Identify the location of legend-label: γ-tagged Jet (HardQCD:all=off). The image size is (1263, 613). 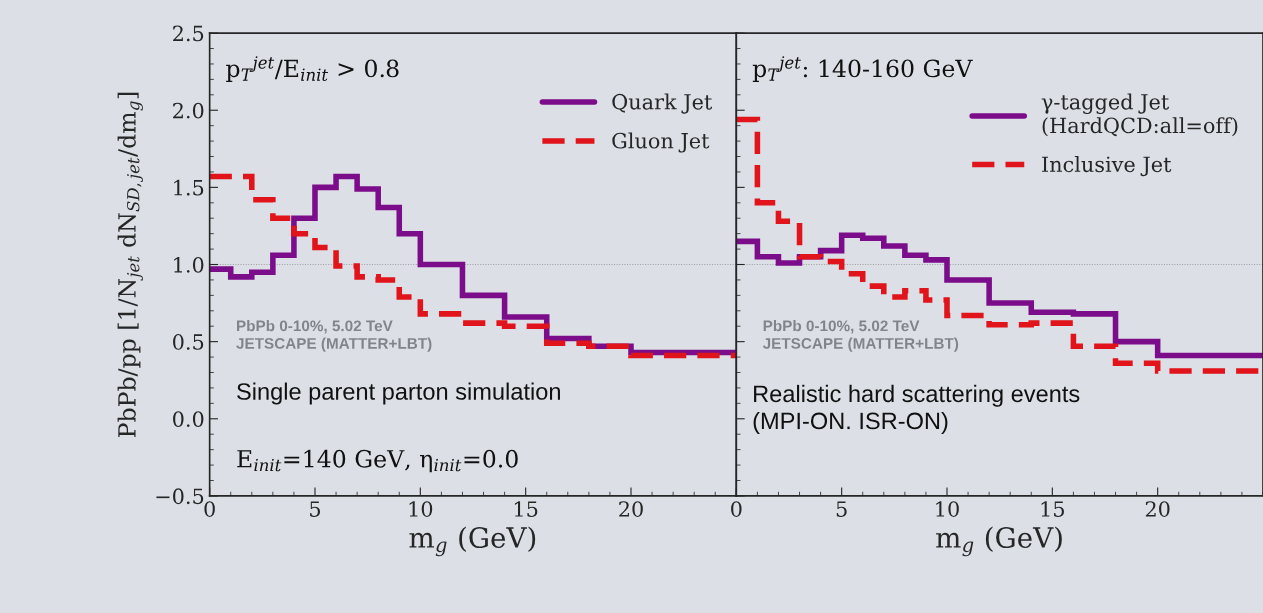
(1139, 115).